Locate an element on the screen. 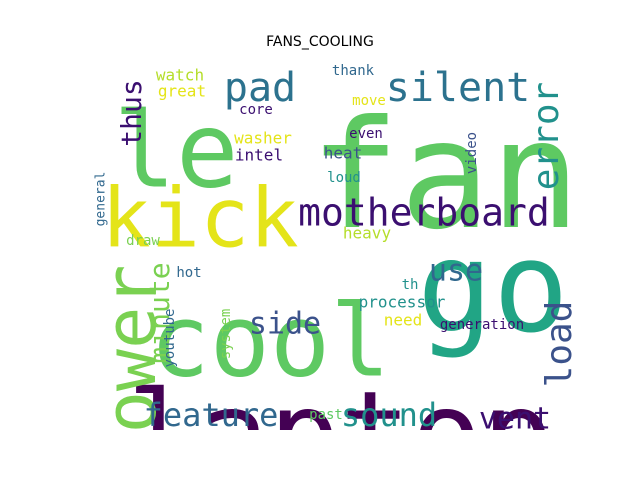 The width and height of the screenshot is (640, 480). word-hot: hot is located at coordinates (188, 273).